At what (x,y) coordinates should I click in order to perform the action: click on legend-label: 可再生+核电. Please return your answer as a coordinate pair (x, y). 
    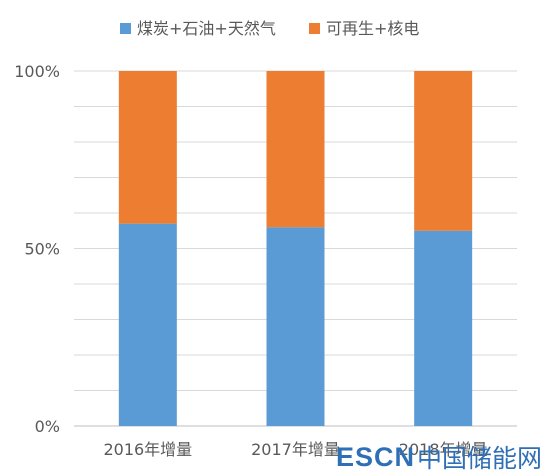
    Looking at the image, I should click on (372, 28).